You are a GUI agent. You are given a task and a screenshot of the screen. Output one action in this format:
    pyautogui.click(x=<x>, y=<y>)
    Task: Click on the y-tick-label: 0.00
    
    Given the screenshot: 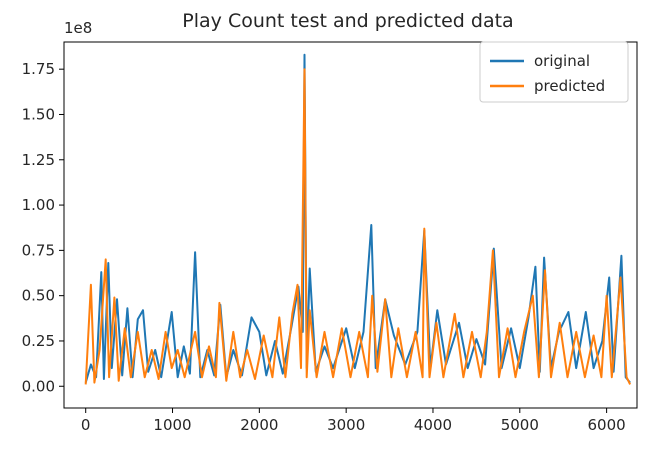 What is the action you would take?
    pyautogui.click(x=38, y=386)
    